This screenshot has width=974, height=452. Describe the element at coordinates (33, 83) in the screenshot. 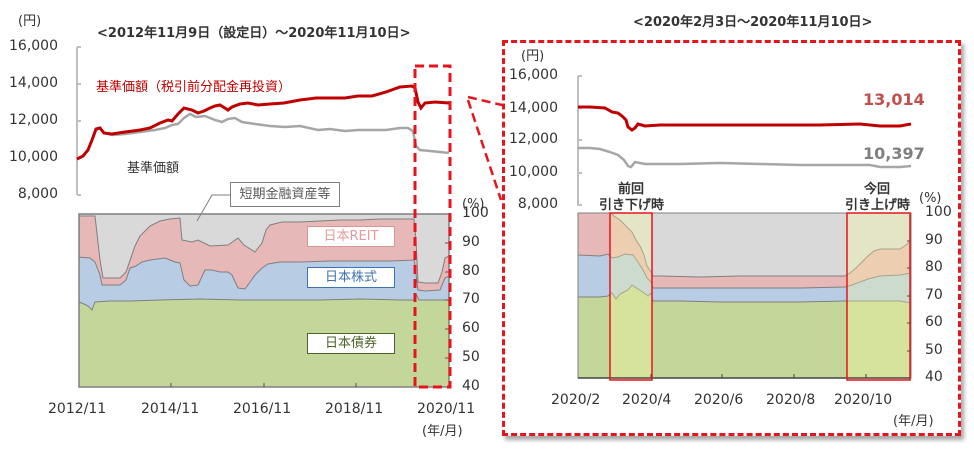

I see `left-price-tick: 14,000` at that location.